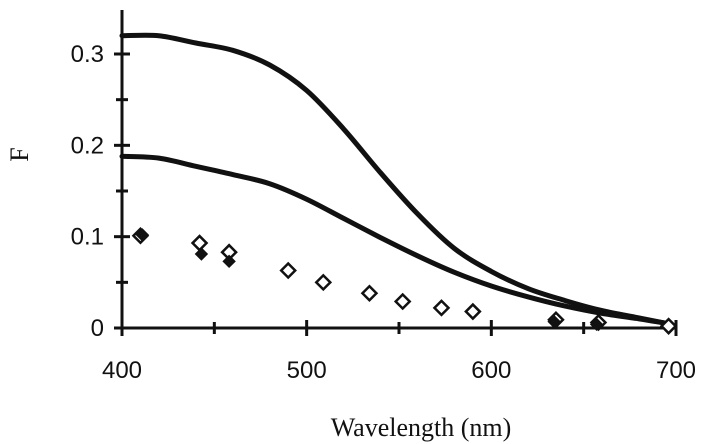 Image resolution: width=709 pixels, height=444 pixels. Describe the element at coordinates (87, 237) in the screenshot. I see `y-tick-label-1: 0.1` at that location.